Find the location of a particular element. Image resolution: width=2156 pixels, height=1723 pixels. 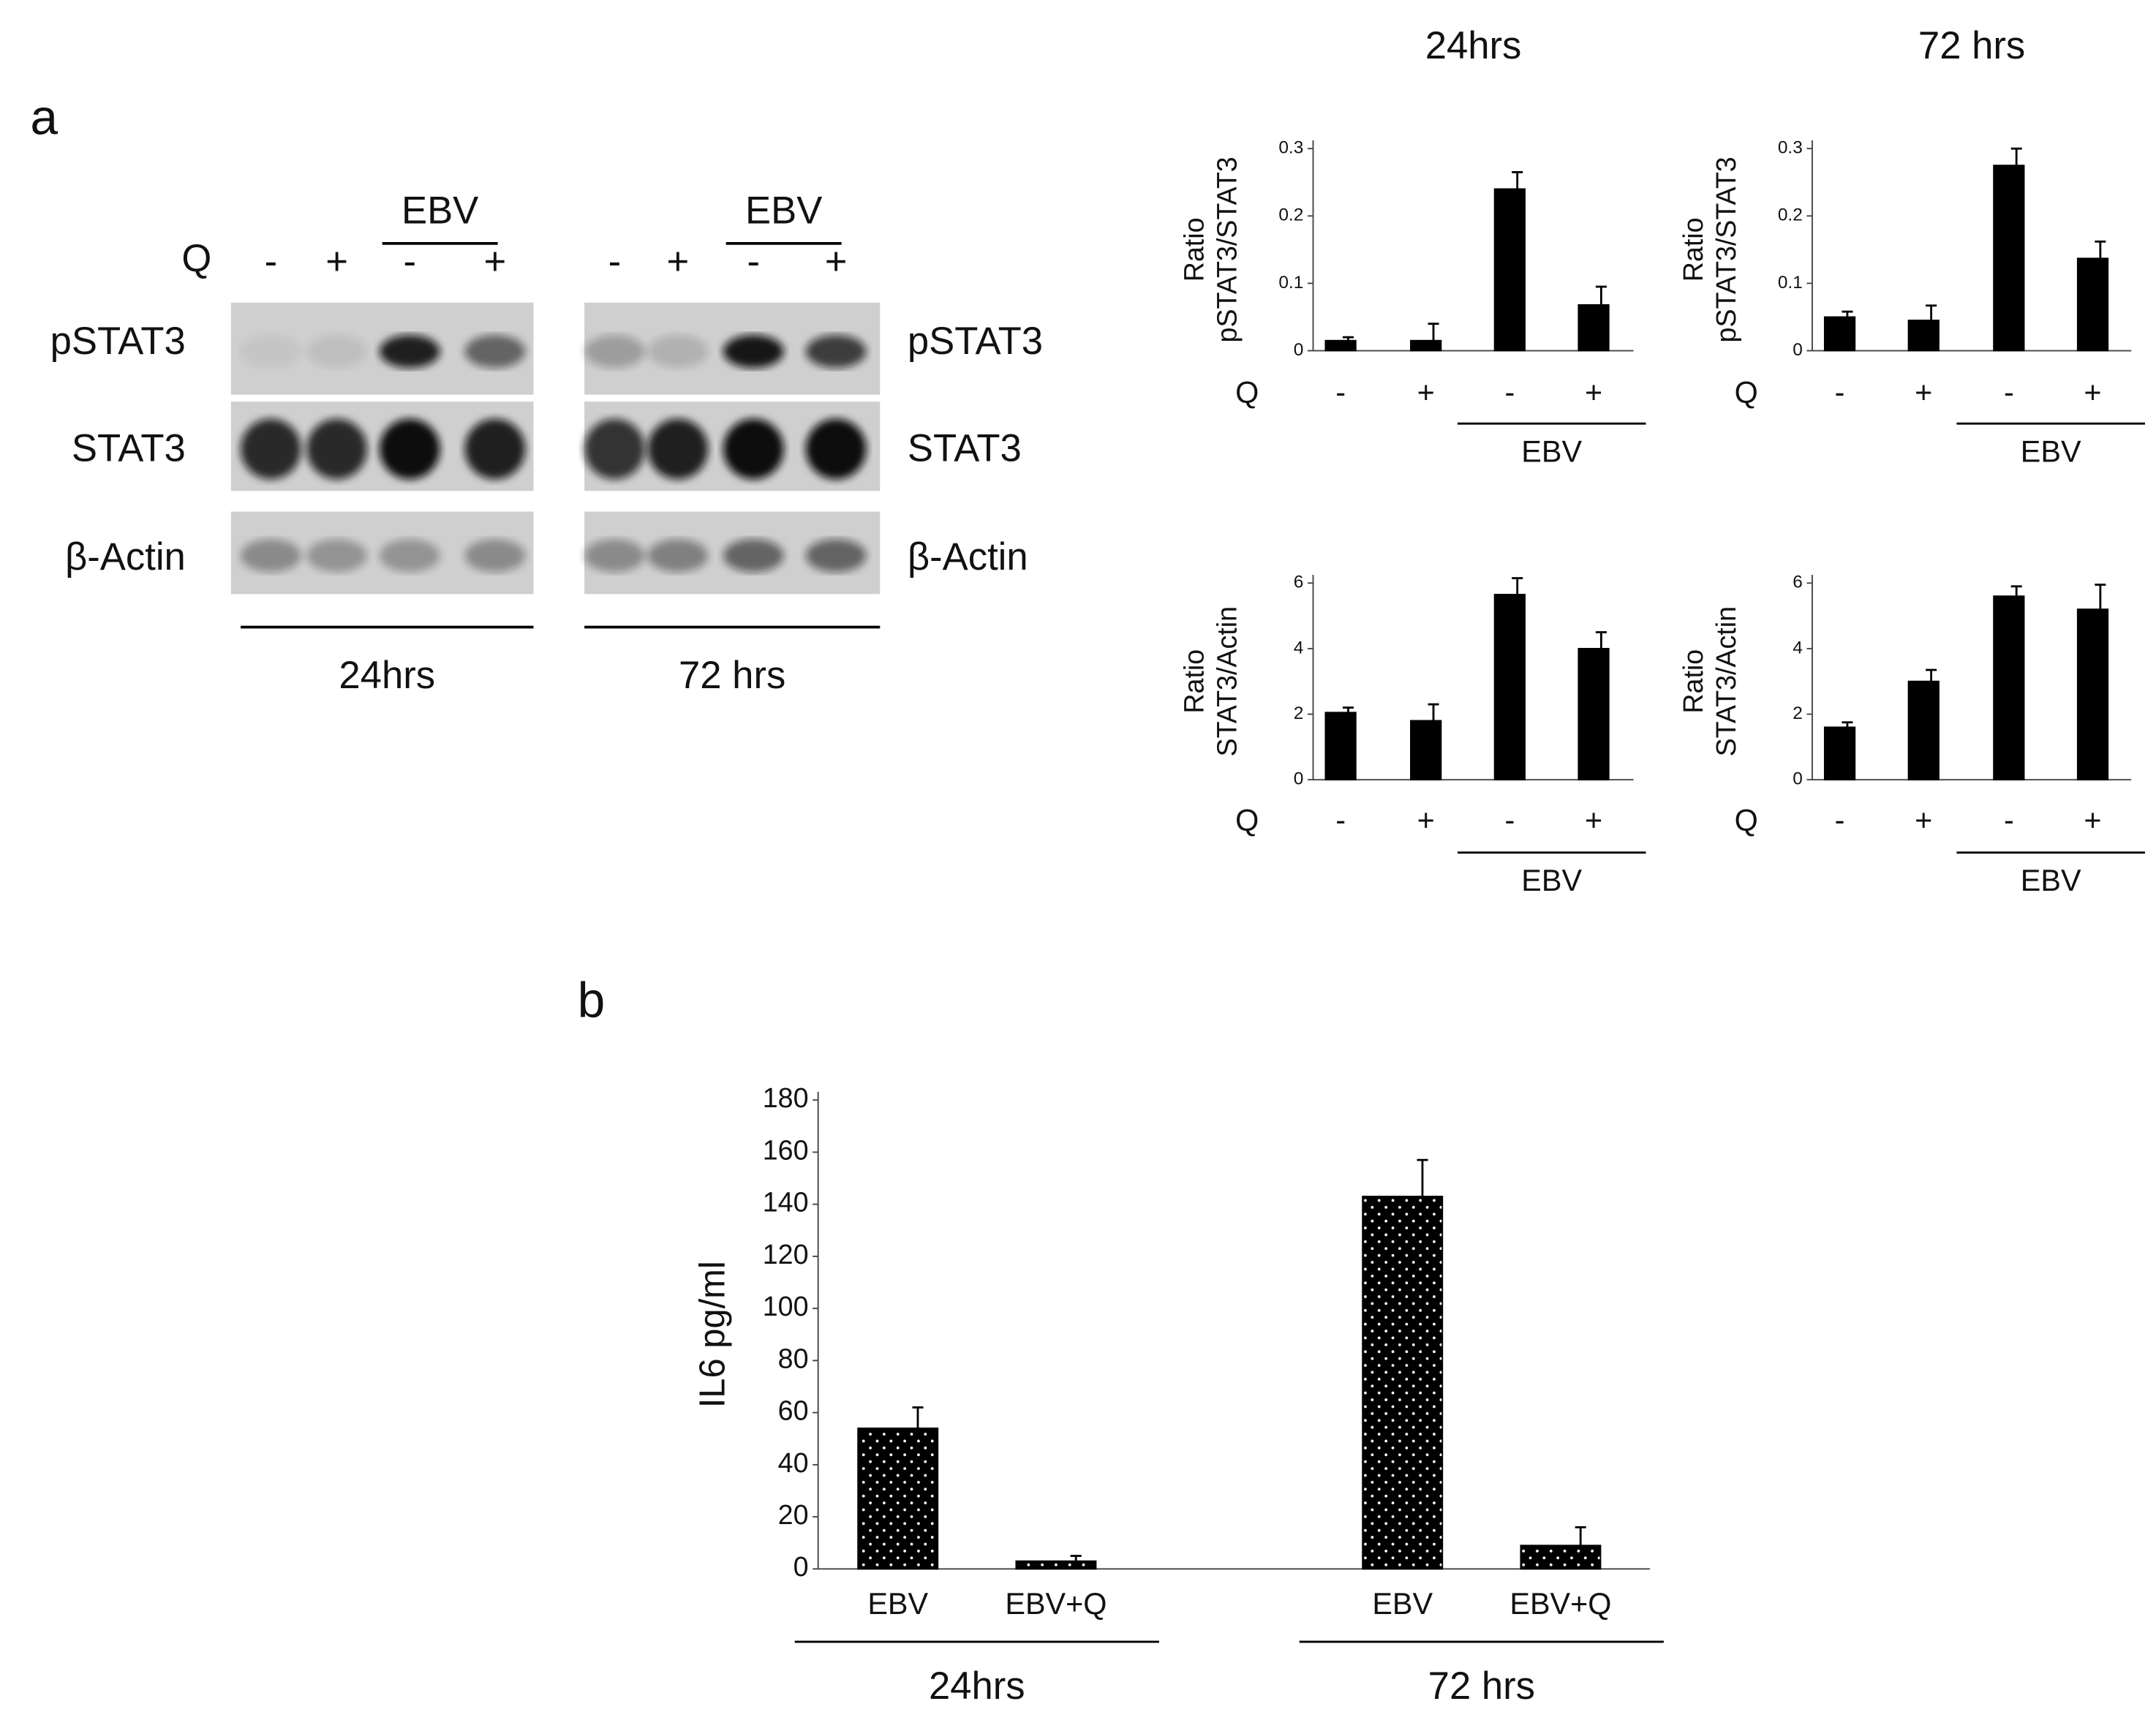

timepoint-label: 24hrs is located at coordinates (387, 675).